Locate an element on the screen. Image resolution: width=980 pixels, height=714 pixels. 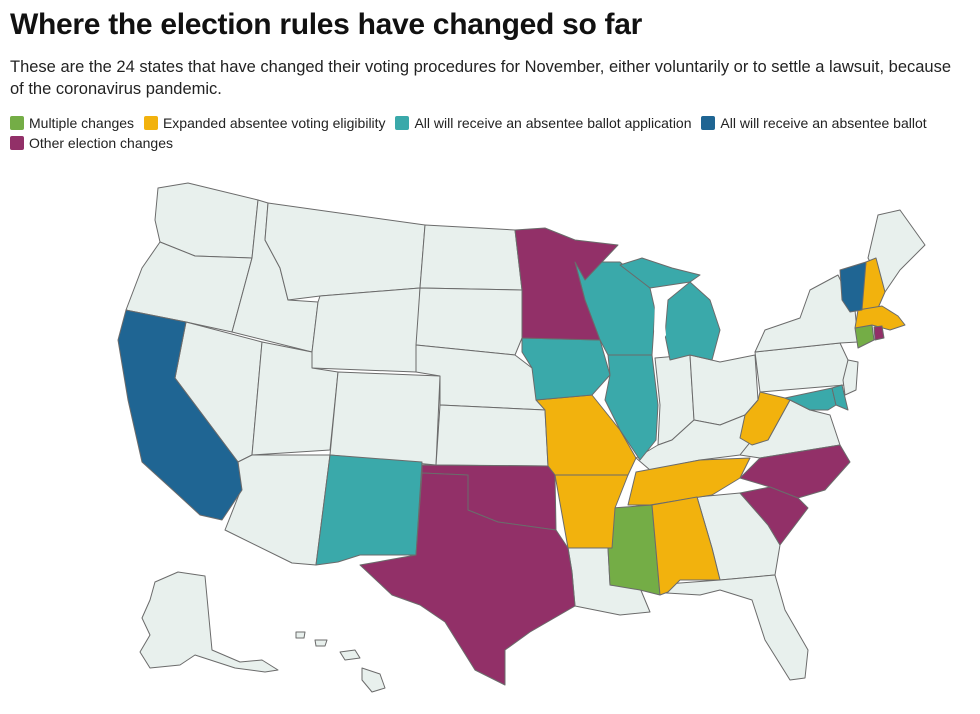
legend-item-expanded-absentee: Expanded absentee voting eligibility is located at coordinates (264, 123).